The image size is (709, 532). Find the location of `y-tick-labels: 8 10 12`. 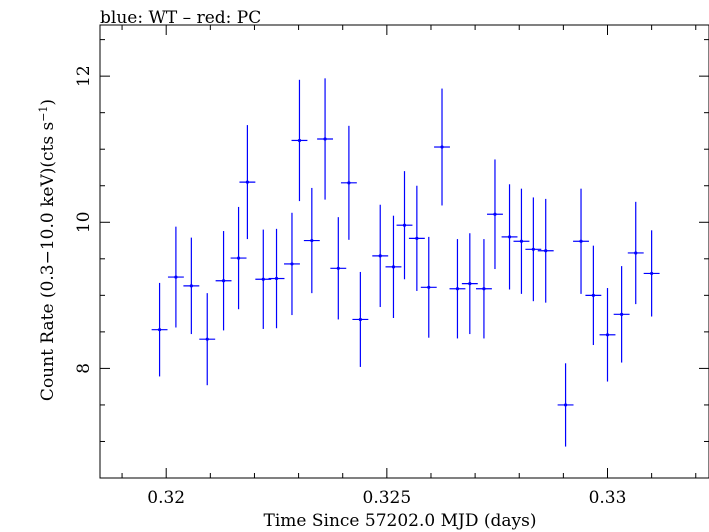

y-tick-labels: 8 10 12 is located at coordinates (84, 219).